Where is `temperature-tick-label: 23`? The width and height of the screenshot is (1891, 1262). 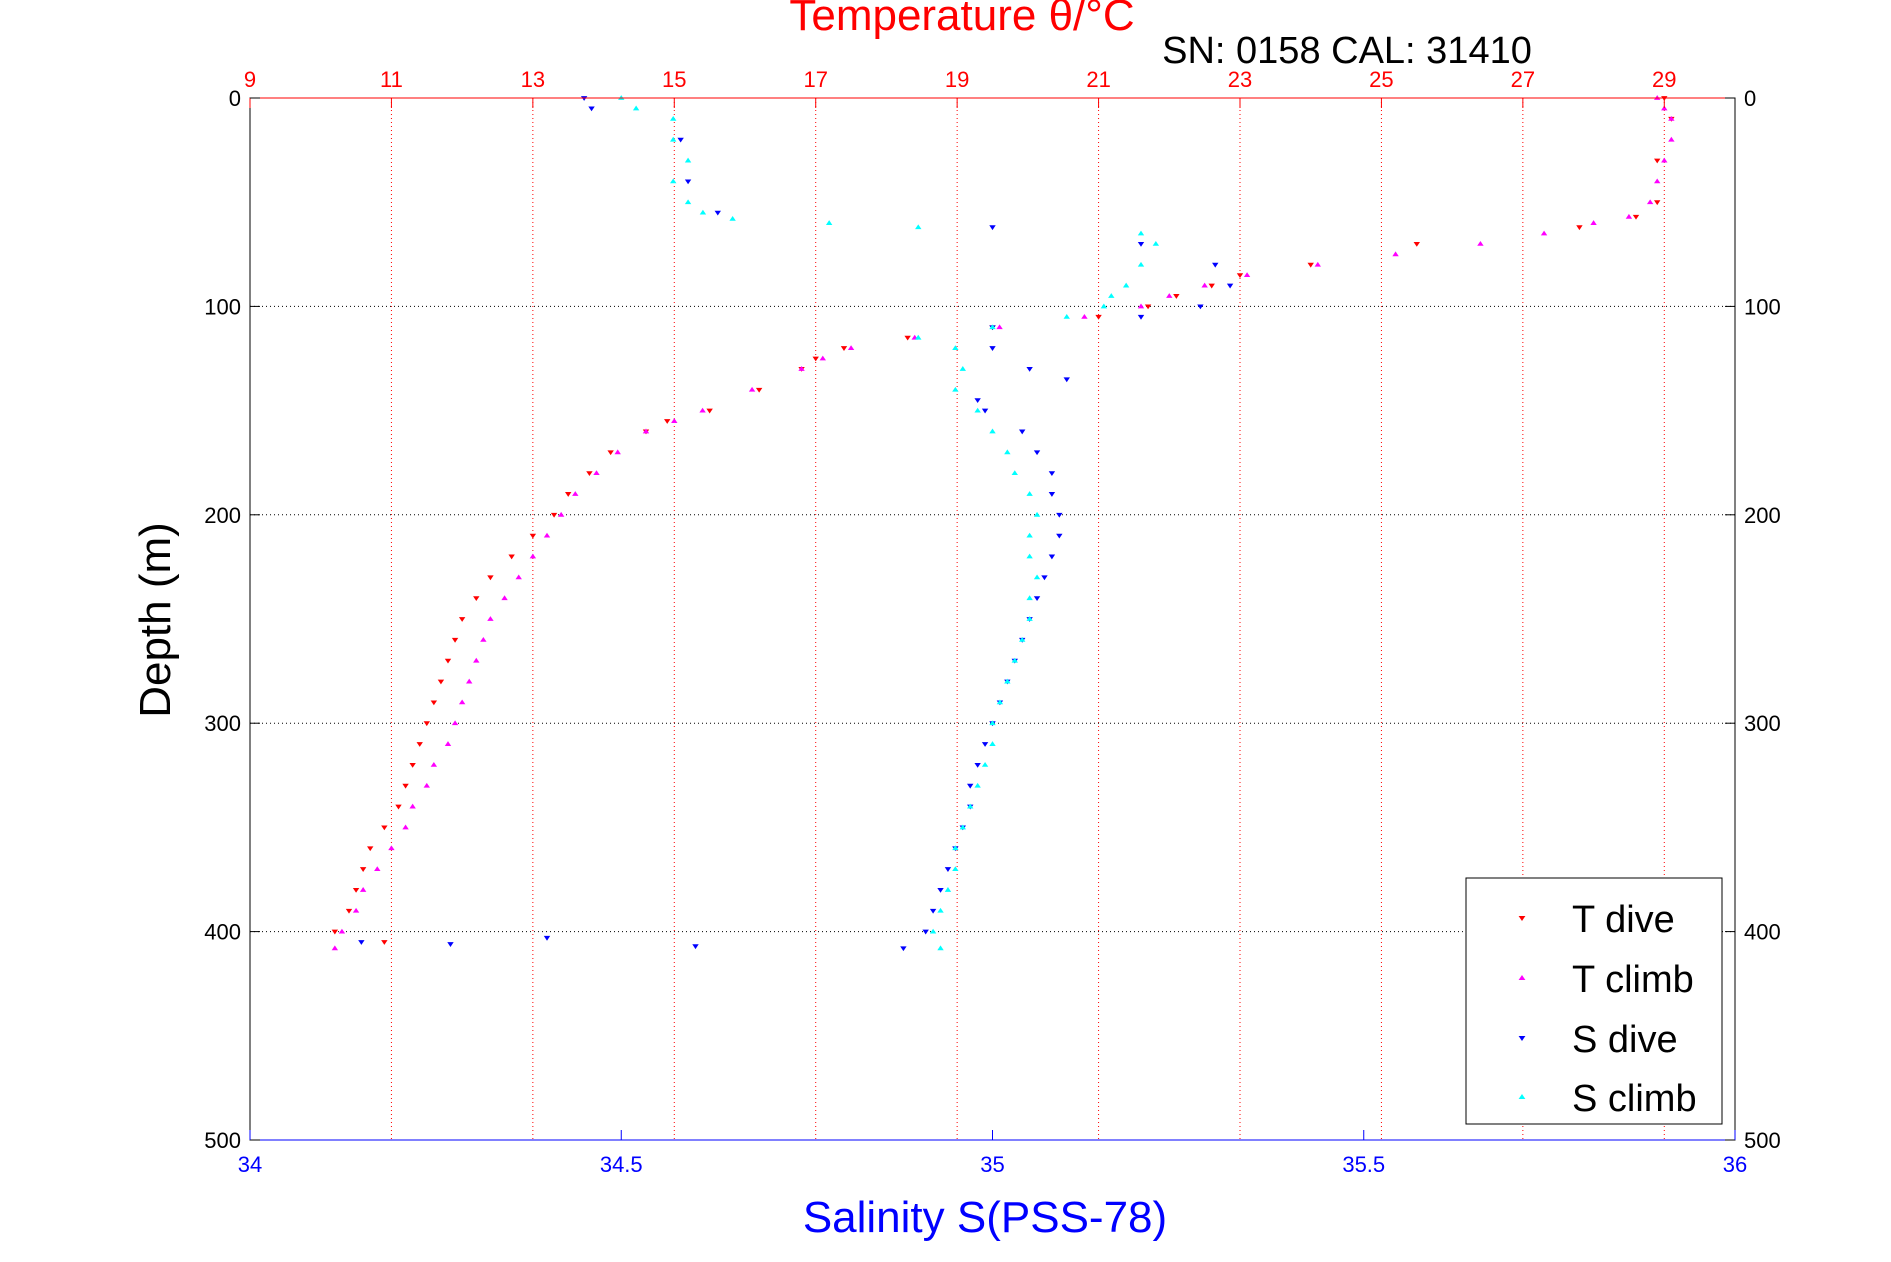
temperature-tick-label: 23 is located at coordinates (1240, 79).